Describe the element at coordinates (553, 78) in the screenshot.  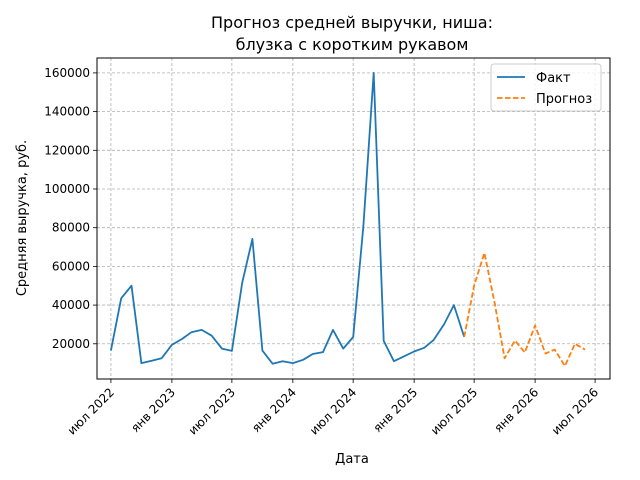
I see `legend-label-fact: Факт` at that location.